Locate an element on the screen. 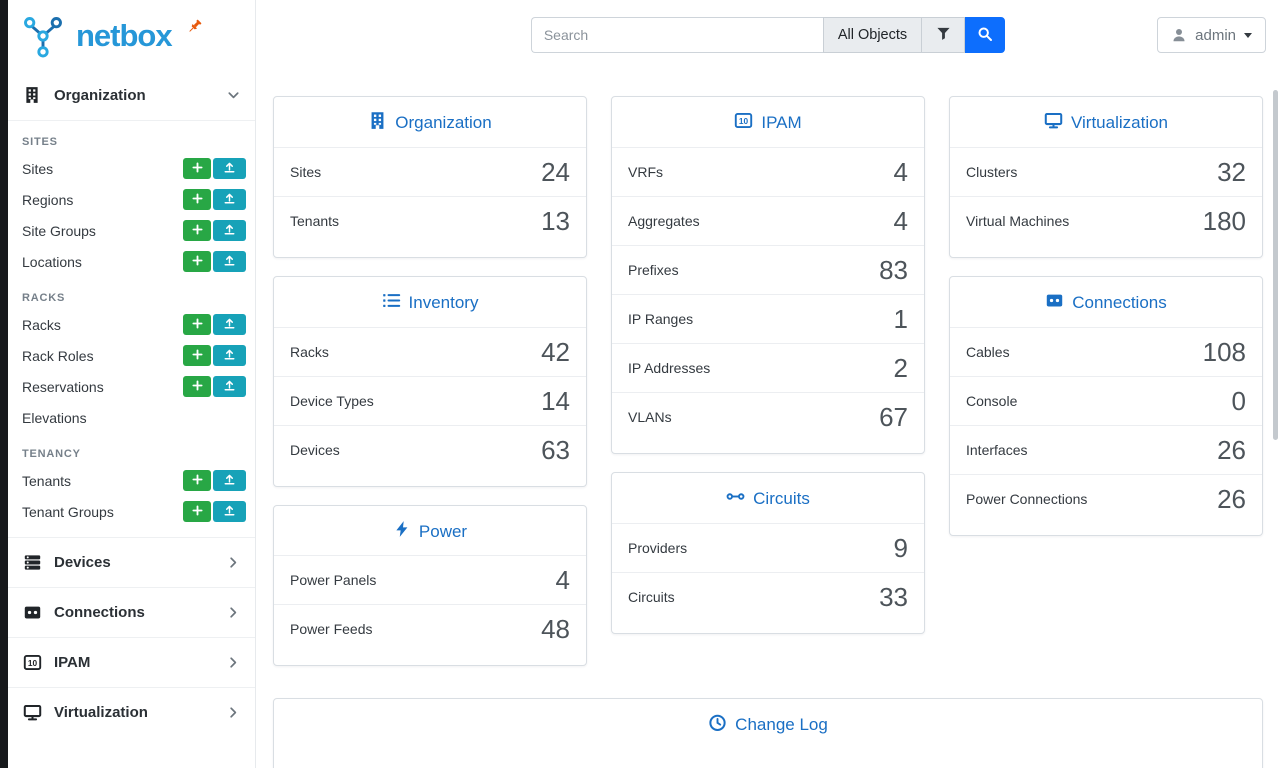 The width and height of the screenshot is (1280, 768). sidebar-item-rack-roles: Rack Roles is located at coordinates (131, 355).